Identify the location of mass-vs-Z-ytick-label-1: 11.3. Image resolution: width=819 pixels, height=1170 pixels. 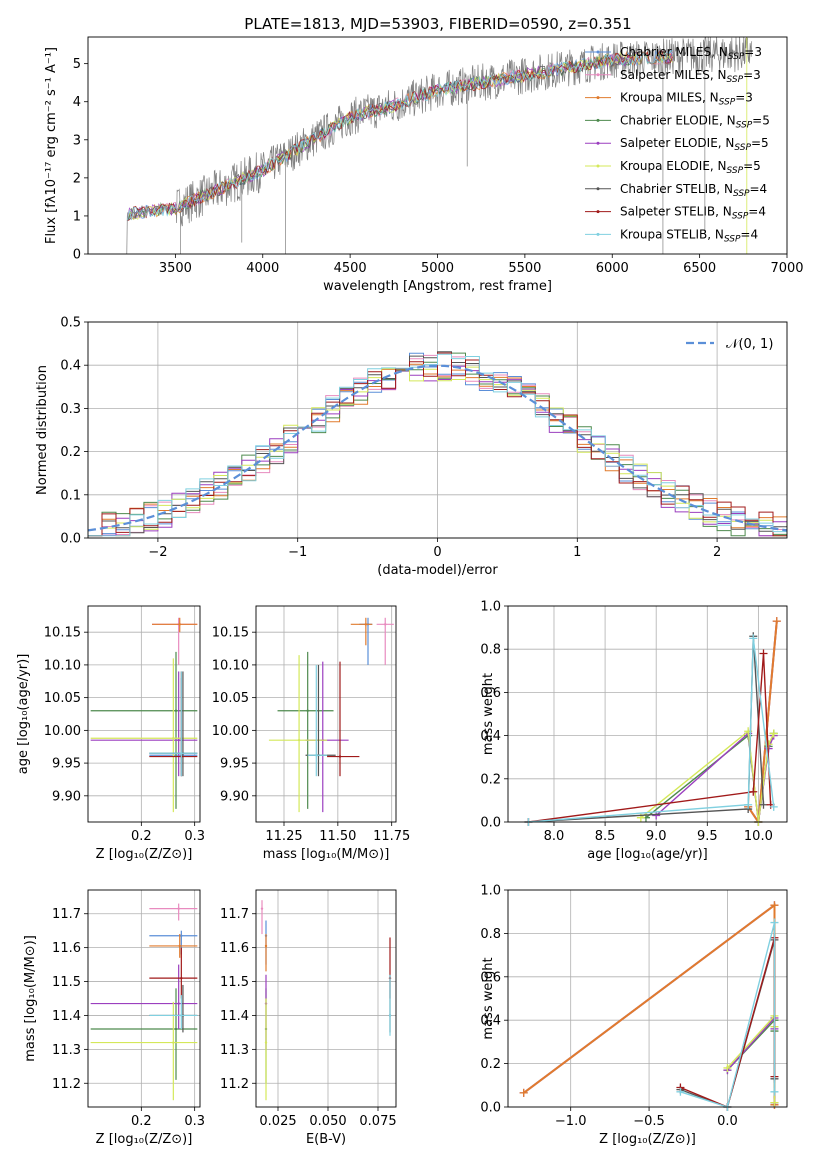
(66, 1050).